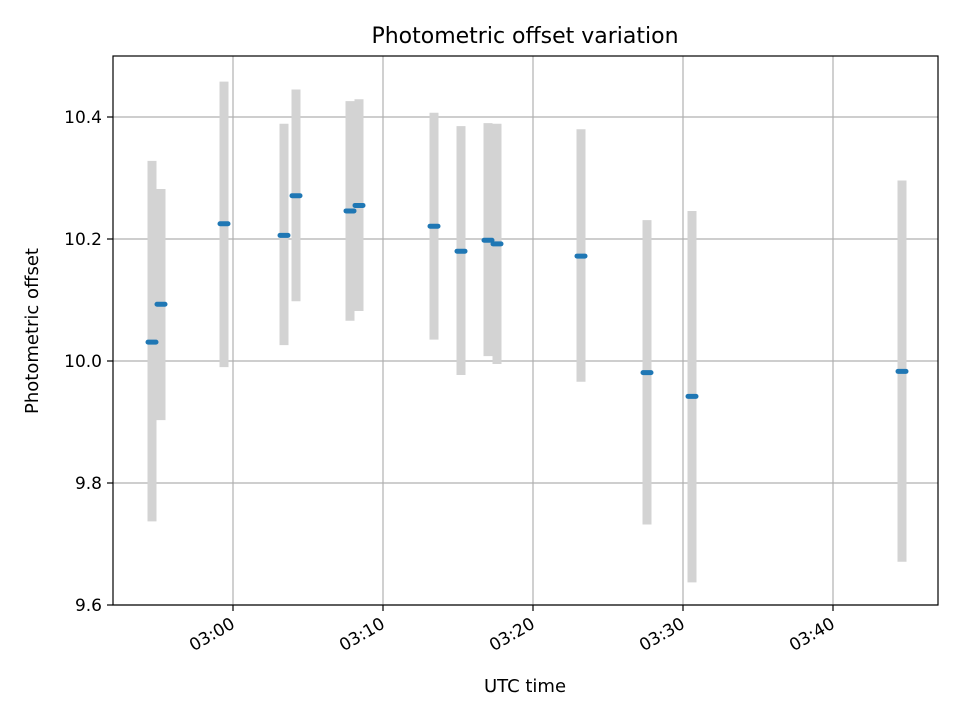  What do you see at coordinates (88, 484) in the screenshot?
I see `y-tick-label: 9.8` at bounding box center [88, 484].